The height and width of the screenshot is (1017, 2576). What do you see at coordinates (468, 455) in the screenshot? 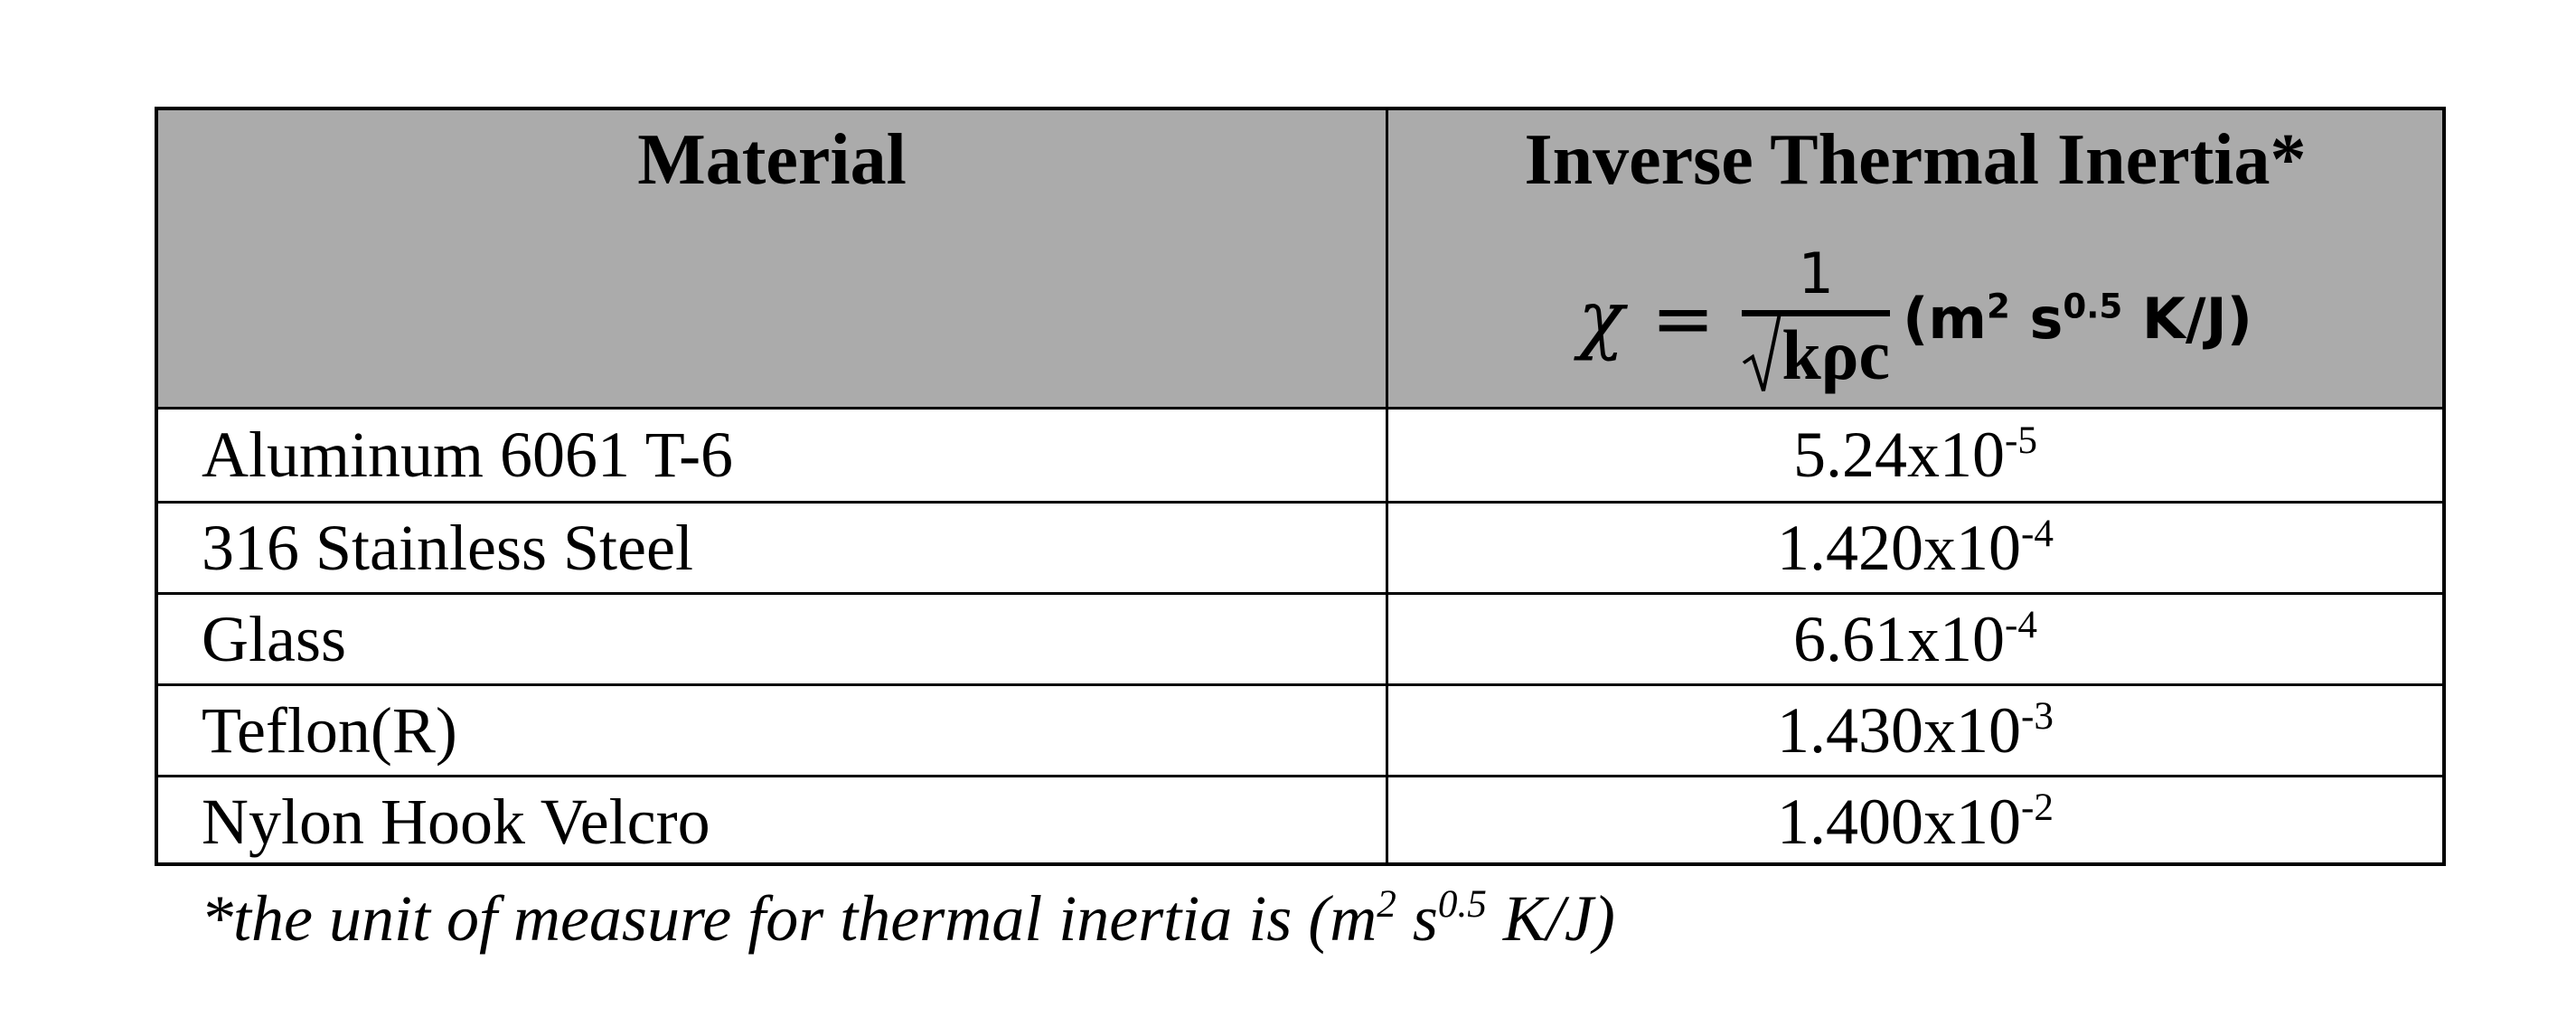
I see `material-cell: Aluminum 6061 T-6` at bounding box center [468, 455].